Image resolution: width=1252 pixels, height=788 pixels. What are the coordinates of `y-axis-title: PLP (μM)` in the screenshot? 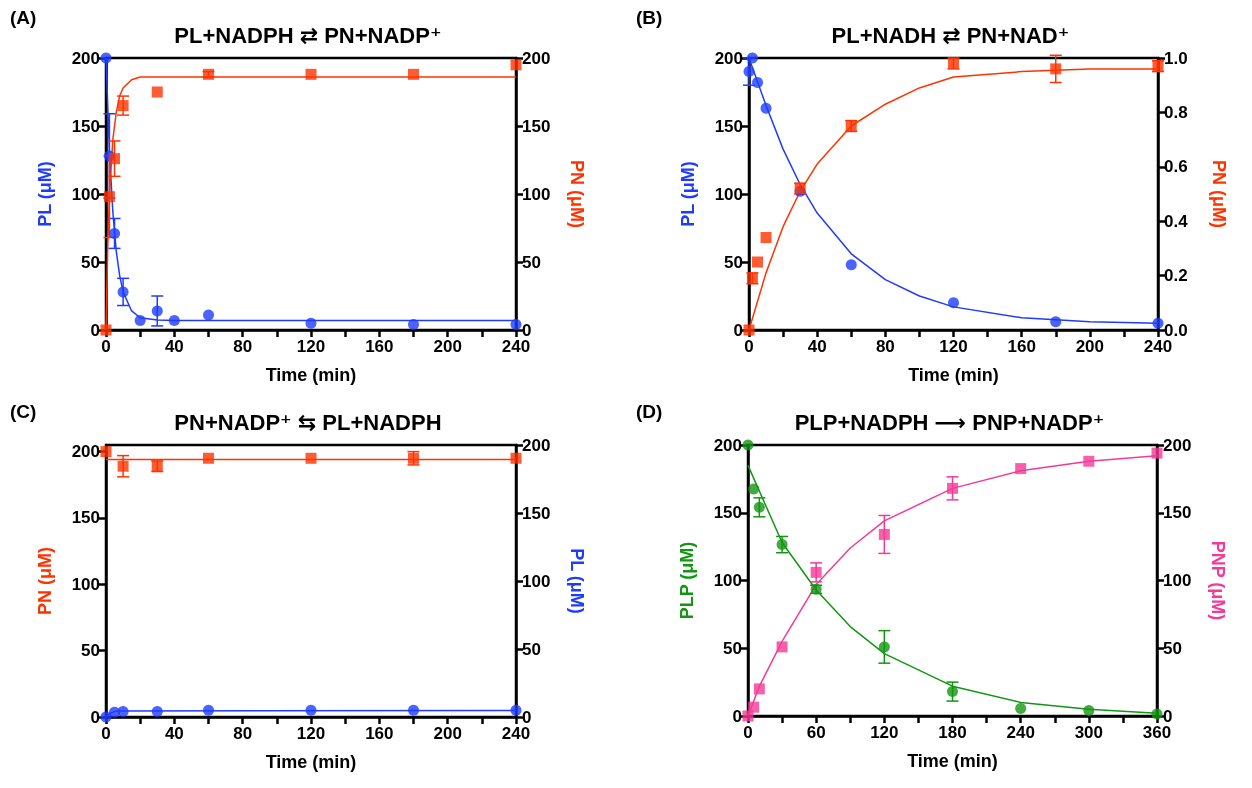 It's located at (687, 580).